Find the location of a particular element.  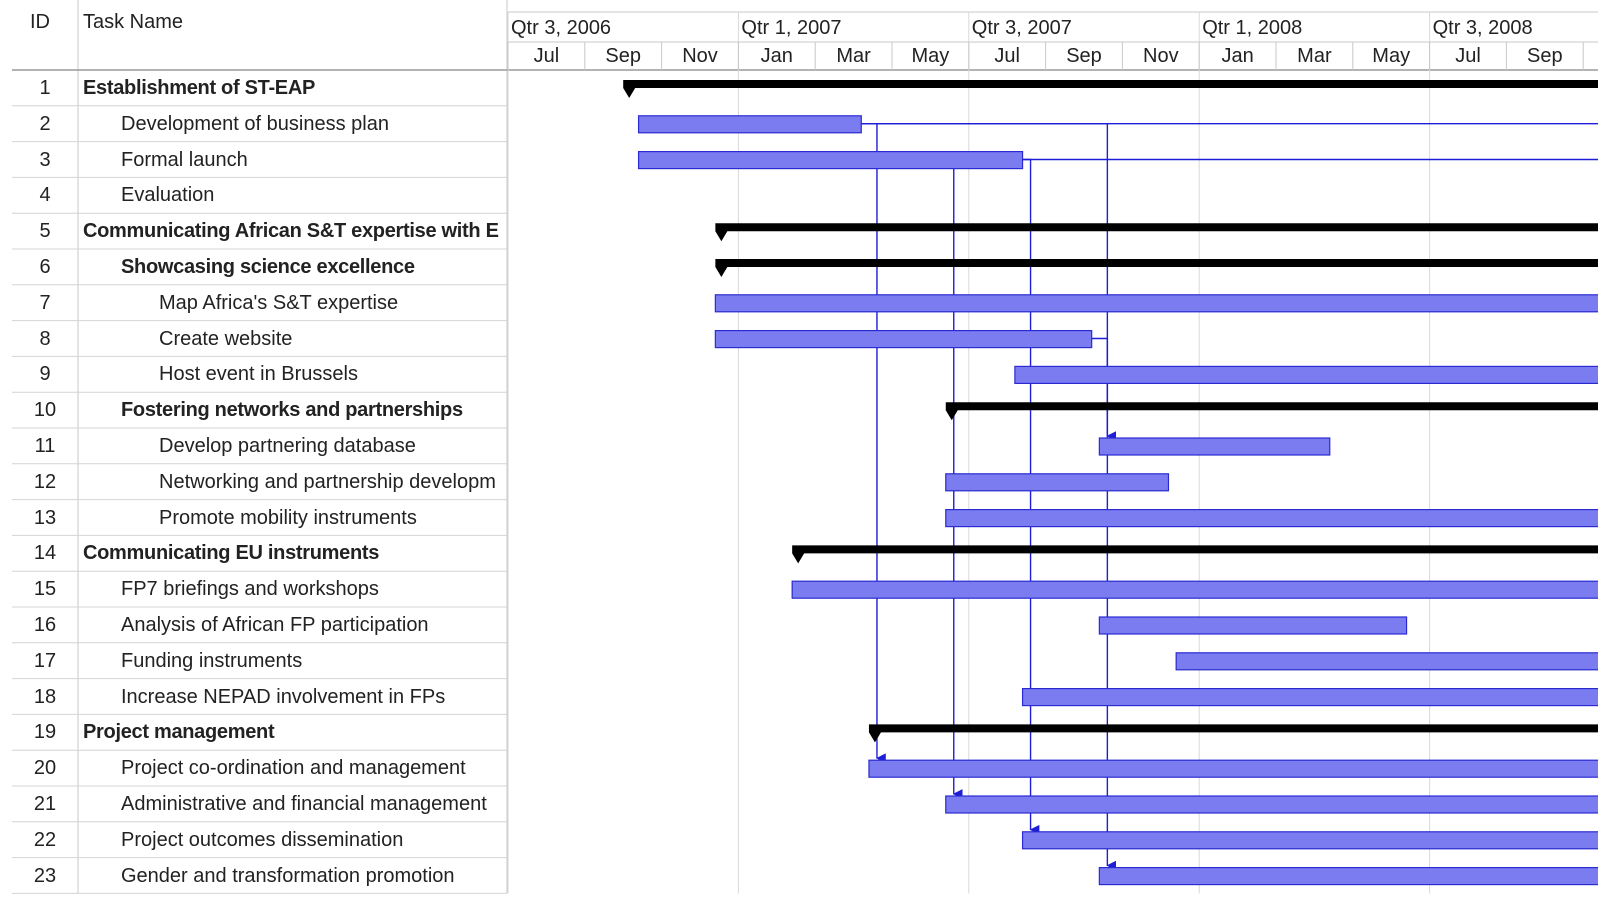

task-id: 1 is located at coordinates (45, 88).